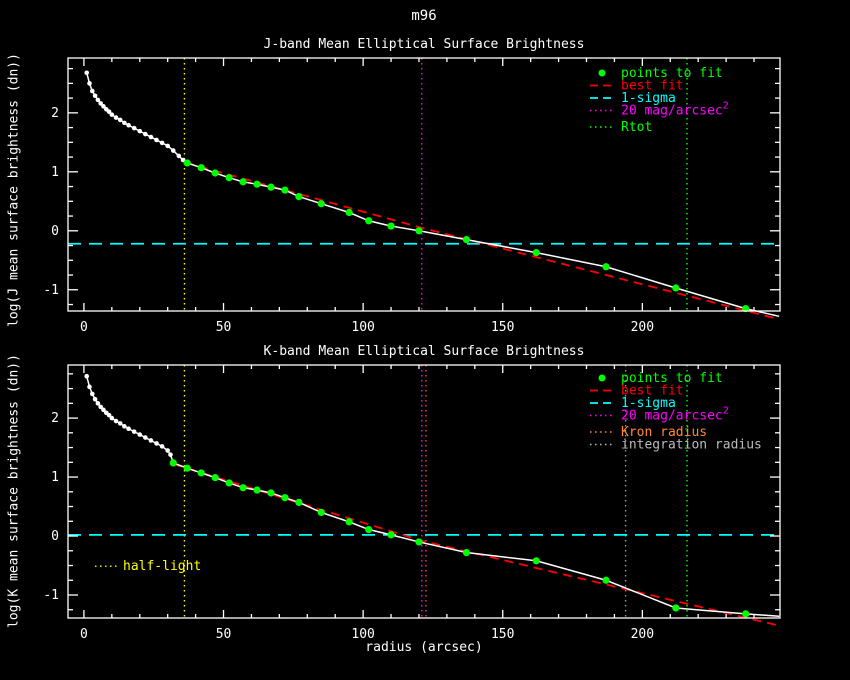 This screenshot has width=850, height=680. I want to click on annotation-half-light: half-light, so click(148, 566).